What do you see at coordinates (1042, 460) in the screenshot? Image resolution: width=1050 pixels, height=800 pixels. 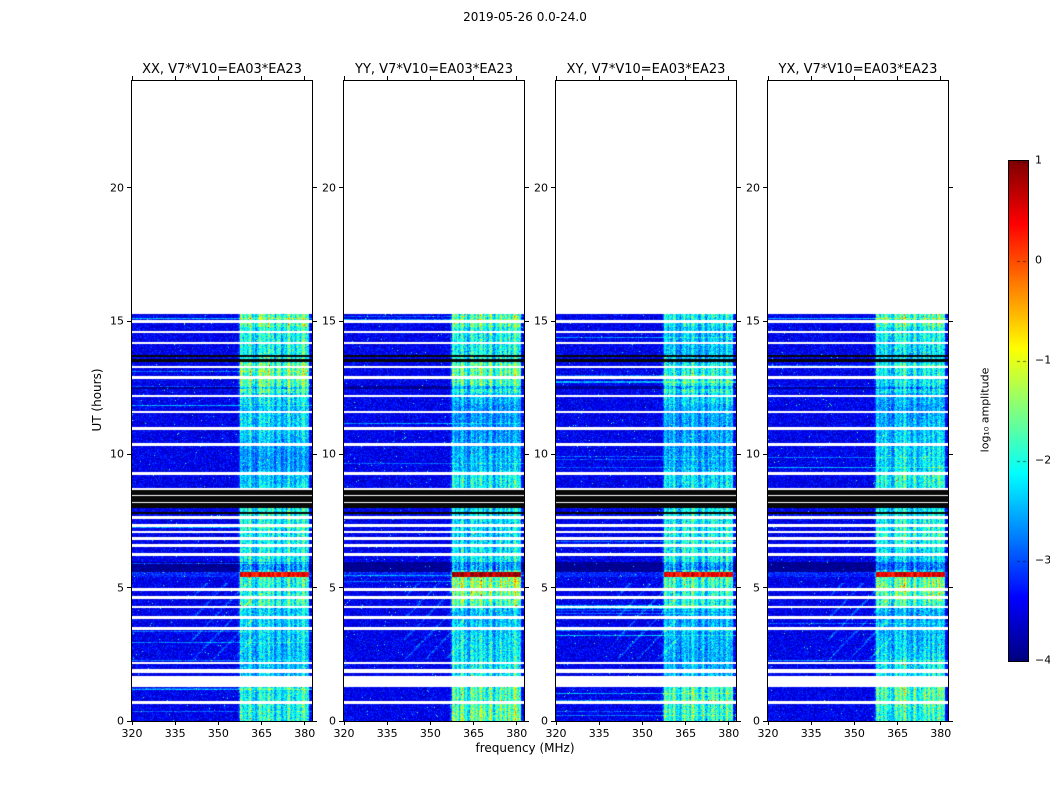 I see `colorbar-tick-label: −2` at bounding box center [1042, 460].